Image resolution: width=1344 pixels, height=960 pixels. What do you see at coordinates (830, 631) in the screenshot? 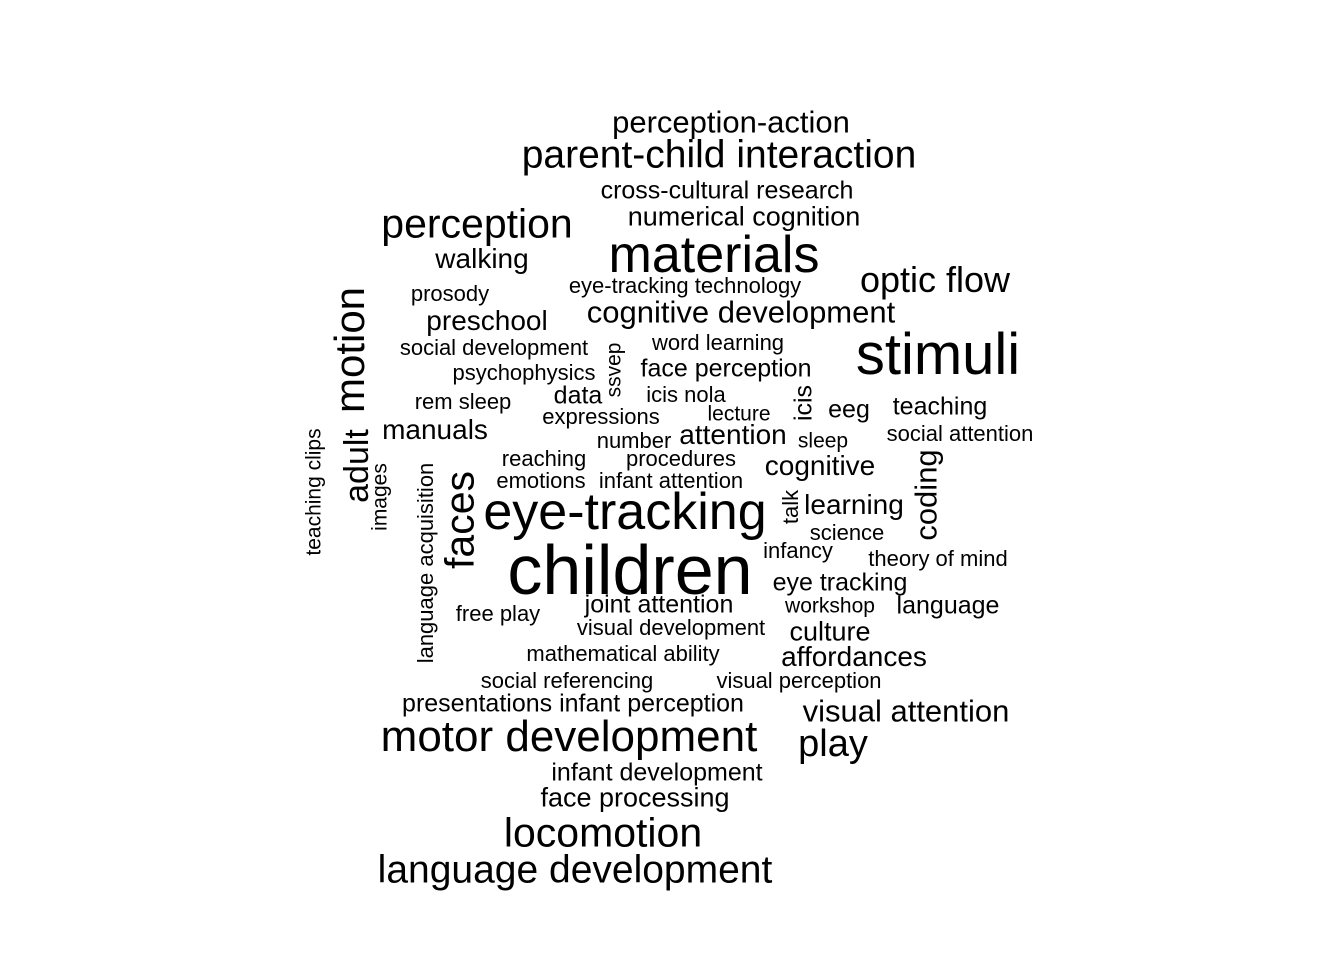
I see `word-culture: culture` at bounding box center [830, 631].